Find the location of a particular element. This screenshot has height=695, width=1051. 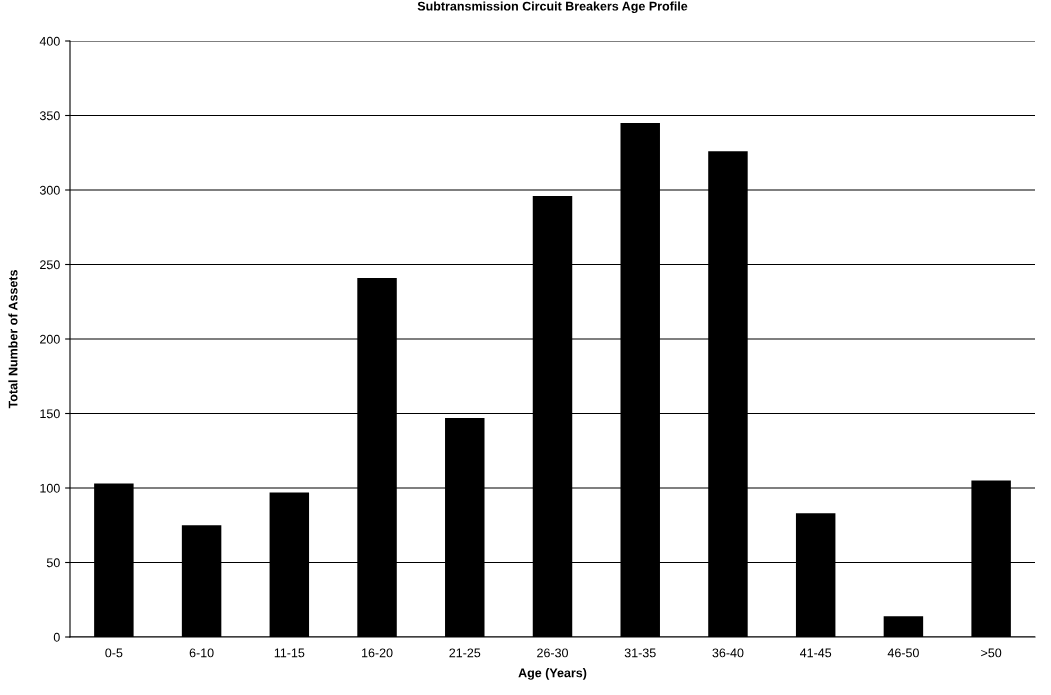

y-tick-label: 50 is located at coordinates (53, 563).